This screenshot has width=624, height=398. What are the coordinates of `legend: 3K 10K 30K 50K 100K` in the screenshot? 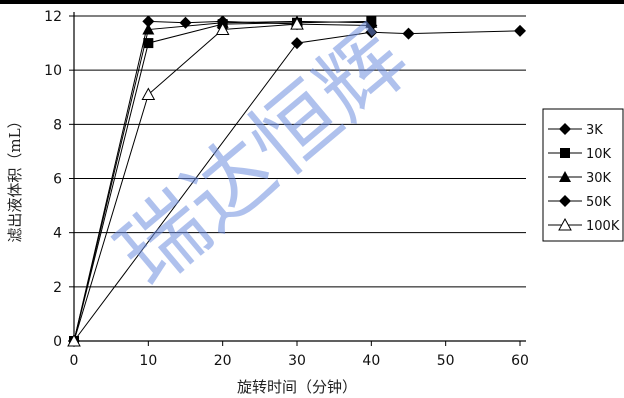 It's located at (583, 175).